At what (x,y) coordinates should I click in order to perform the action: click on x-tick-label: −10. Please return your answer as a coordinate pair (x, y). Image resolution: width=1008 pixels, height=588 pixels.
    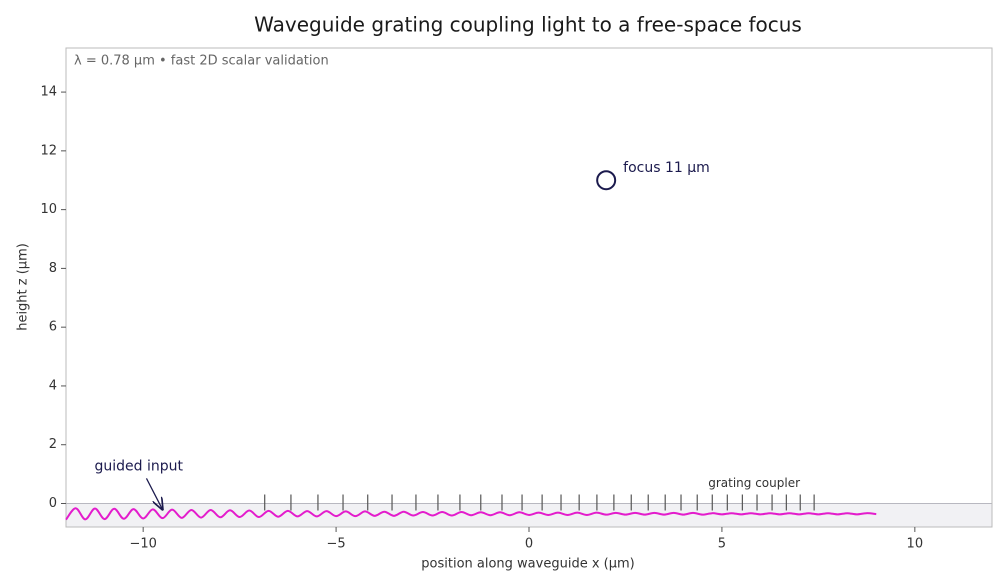
    Looking at the image, I should click on (142, 544).